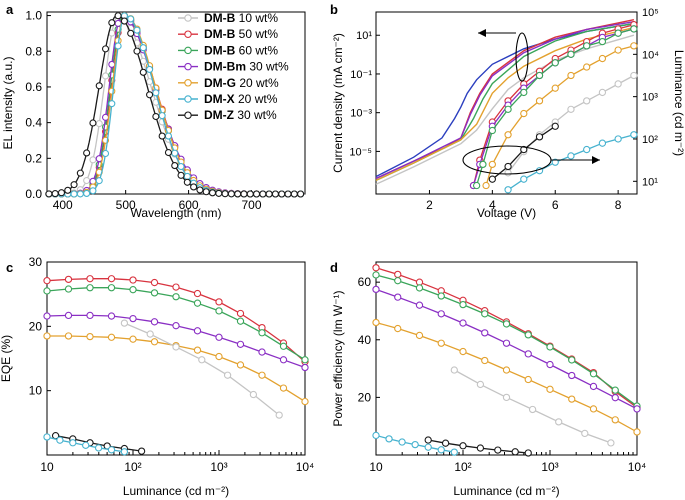 Image resolution: width=685 pixels, height=500 pixels. What do you see at coordinates (506, 213) in the screenshot?
I see `x-axis-label: Voltage (V)` at bounding box center [506, 213].